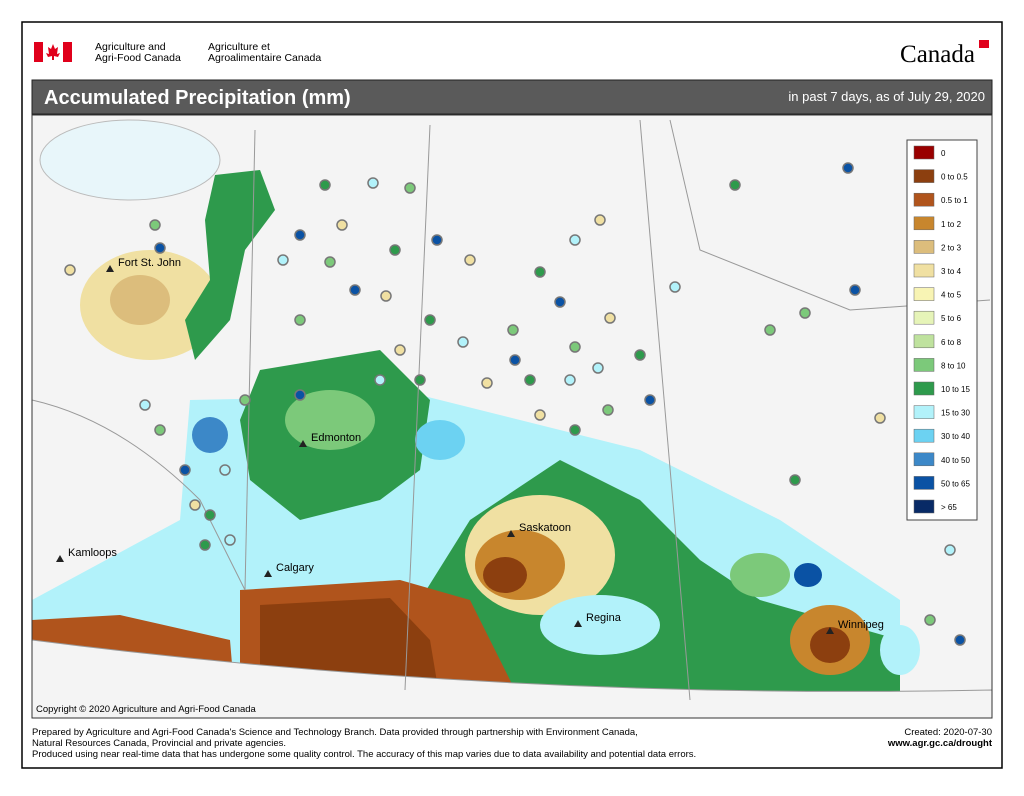  Describe the element at coordinates (948, 732) in the screenshot. I see `created: Created: 2020-07-30` at that location.